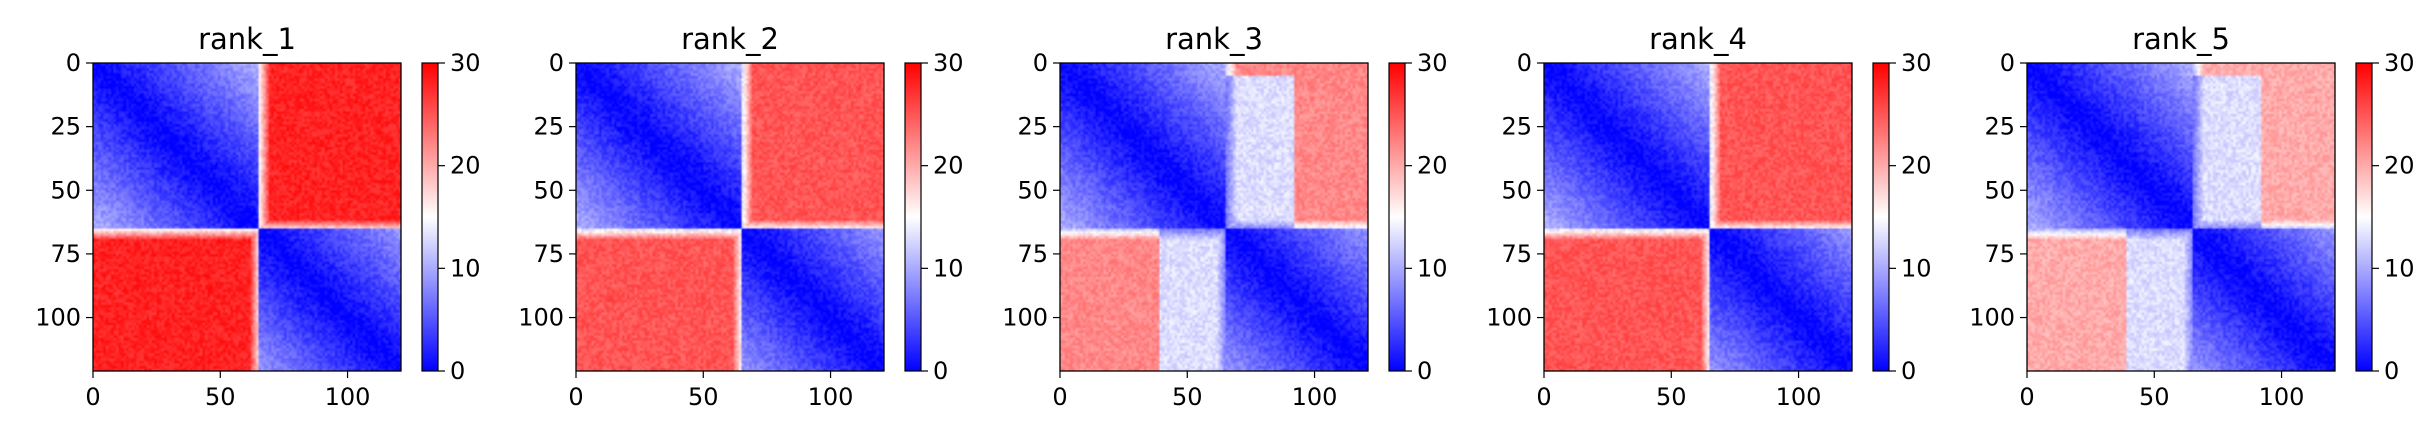 The image size is (2435, 438). Describe the element at coordinates (1214, 39) in the screenshot. I see `panel-title: rank_3` at that location.